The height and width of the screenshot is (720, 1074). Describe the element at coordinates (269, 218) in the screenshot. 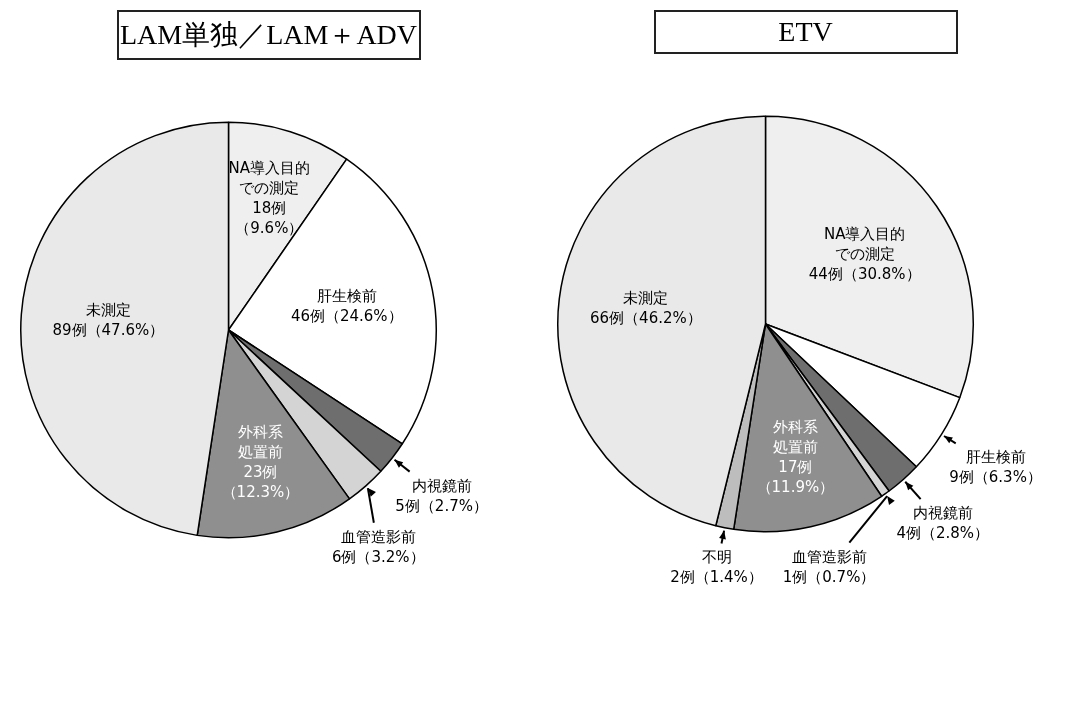

I see `data-label: 18例（9.6%）` at that location.